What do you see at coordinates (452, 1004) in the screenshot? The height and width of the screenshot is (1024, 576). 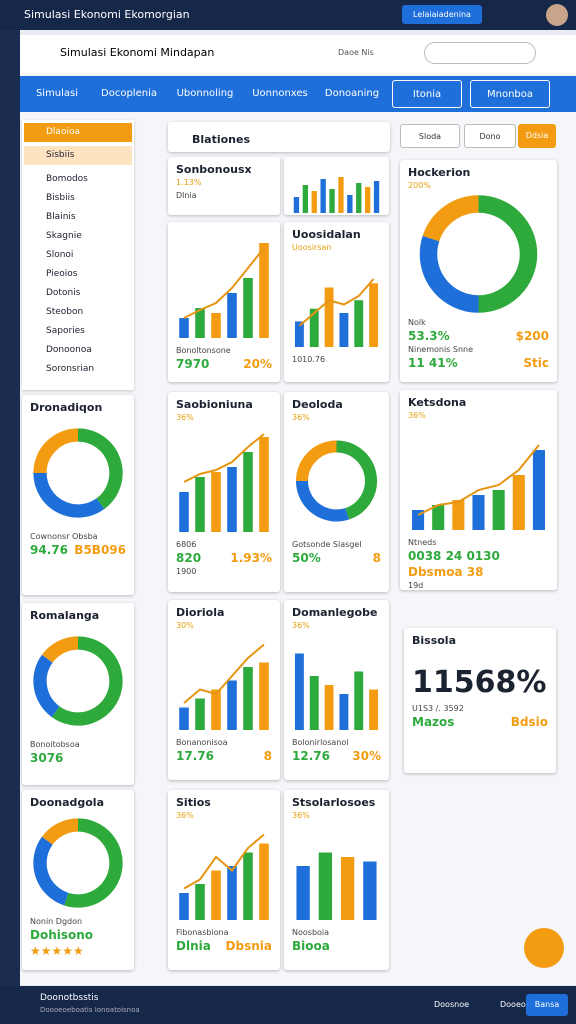 I see `footer-link: Doosnoe` at bounding box center [452, 1004].